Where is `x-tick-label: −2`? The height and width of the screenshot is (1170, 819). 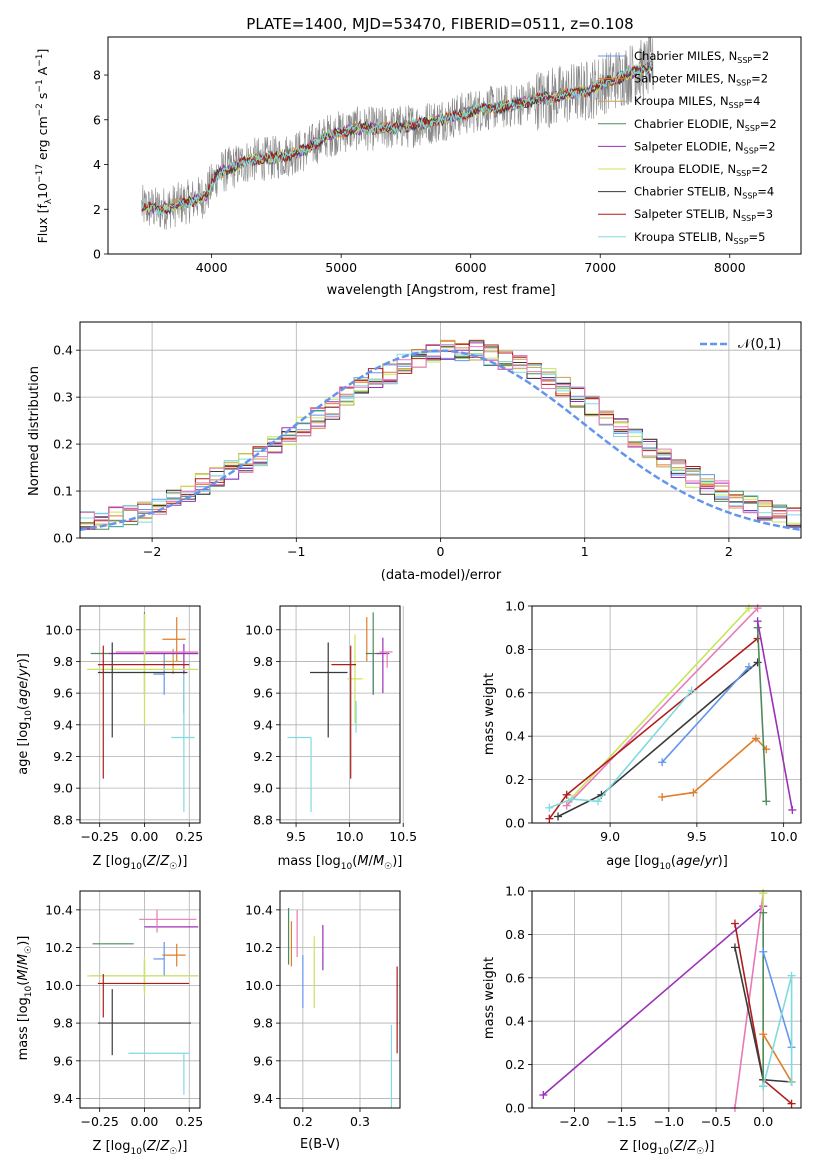 x-tick-label: −2 is located at coordinates (152, 551).